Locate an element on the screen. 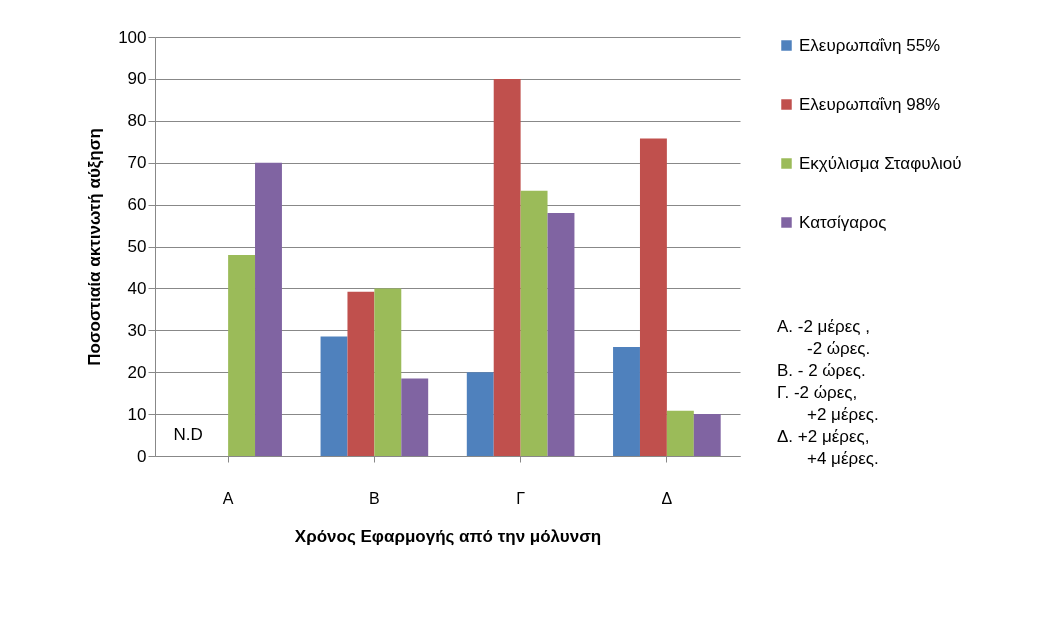 Image resolution: width=1064 pixels, height=633 pixels. y-tick-label: 40 is located at coordinates (137, 288).